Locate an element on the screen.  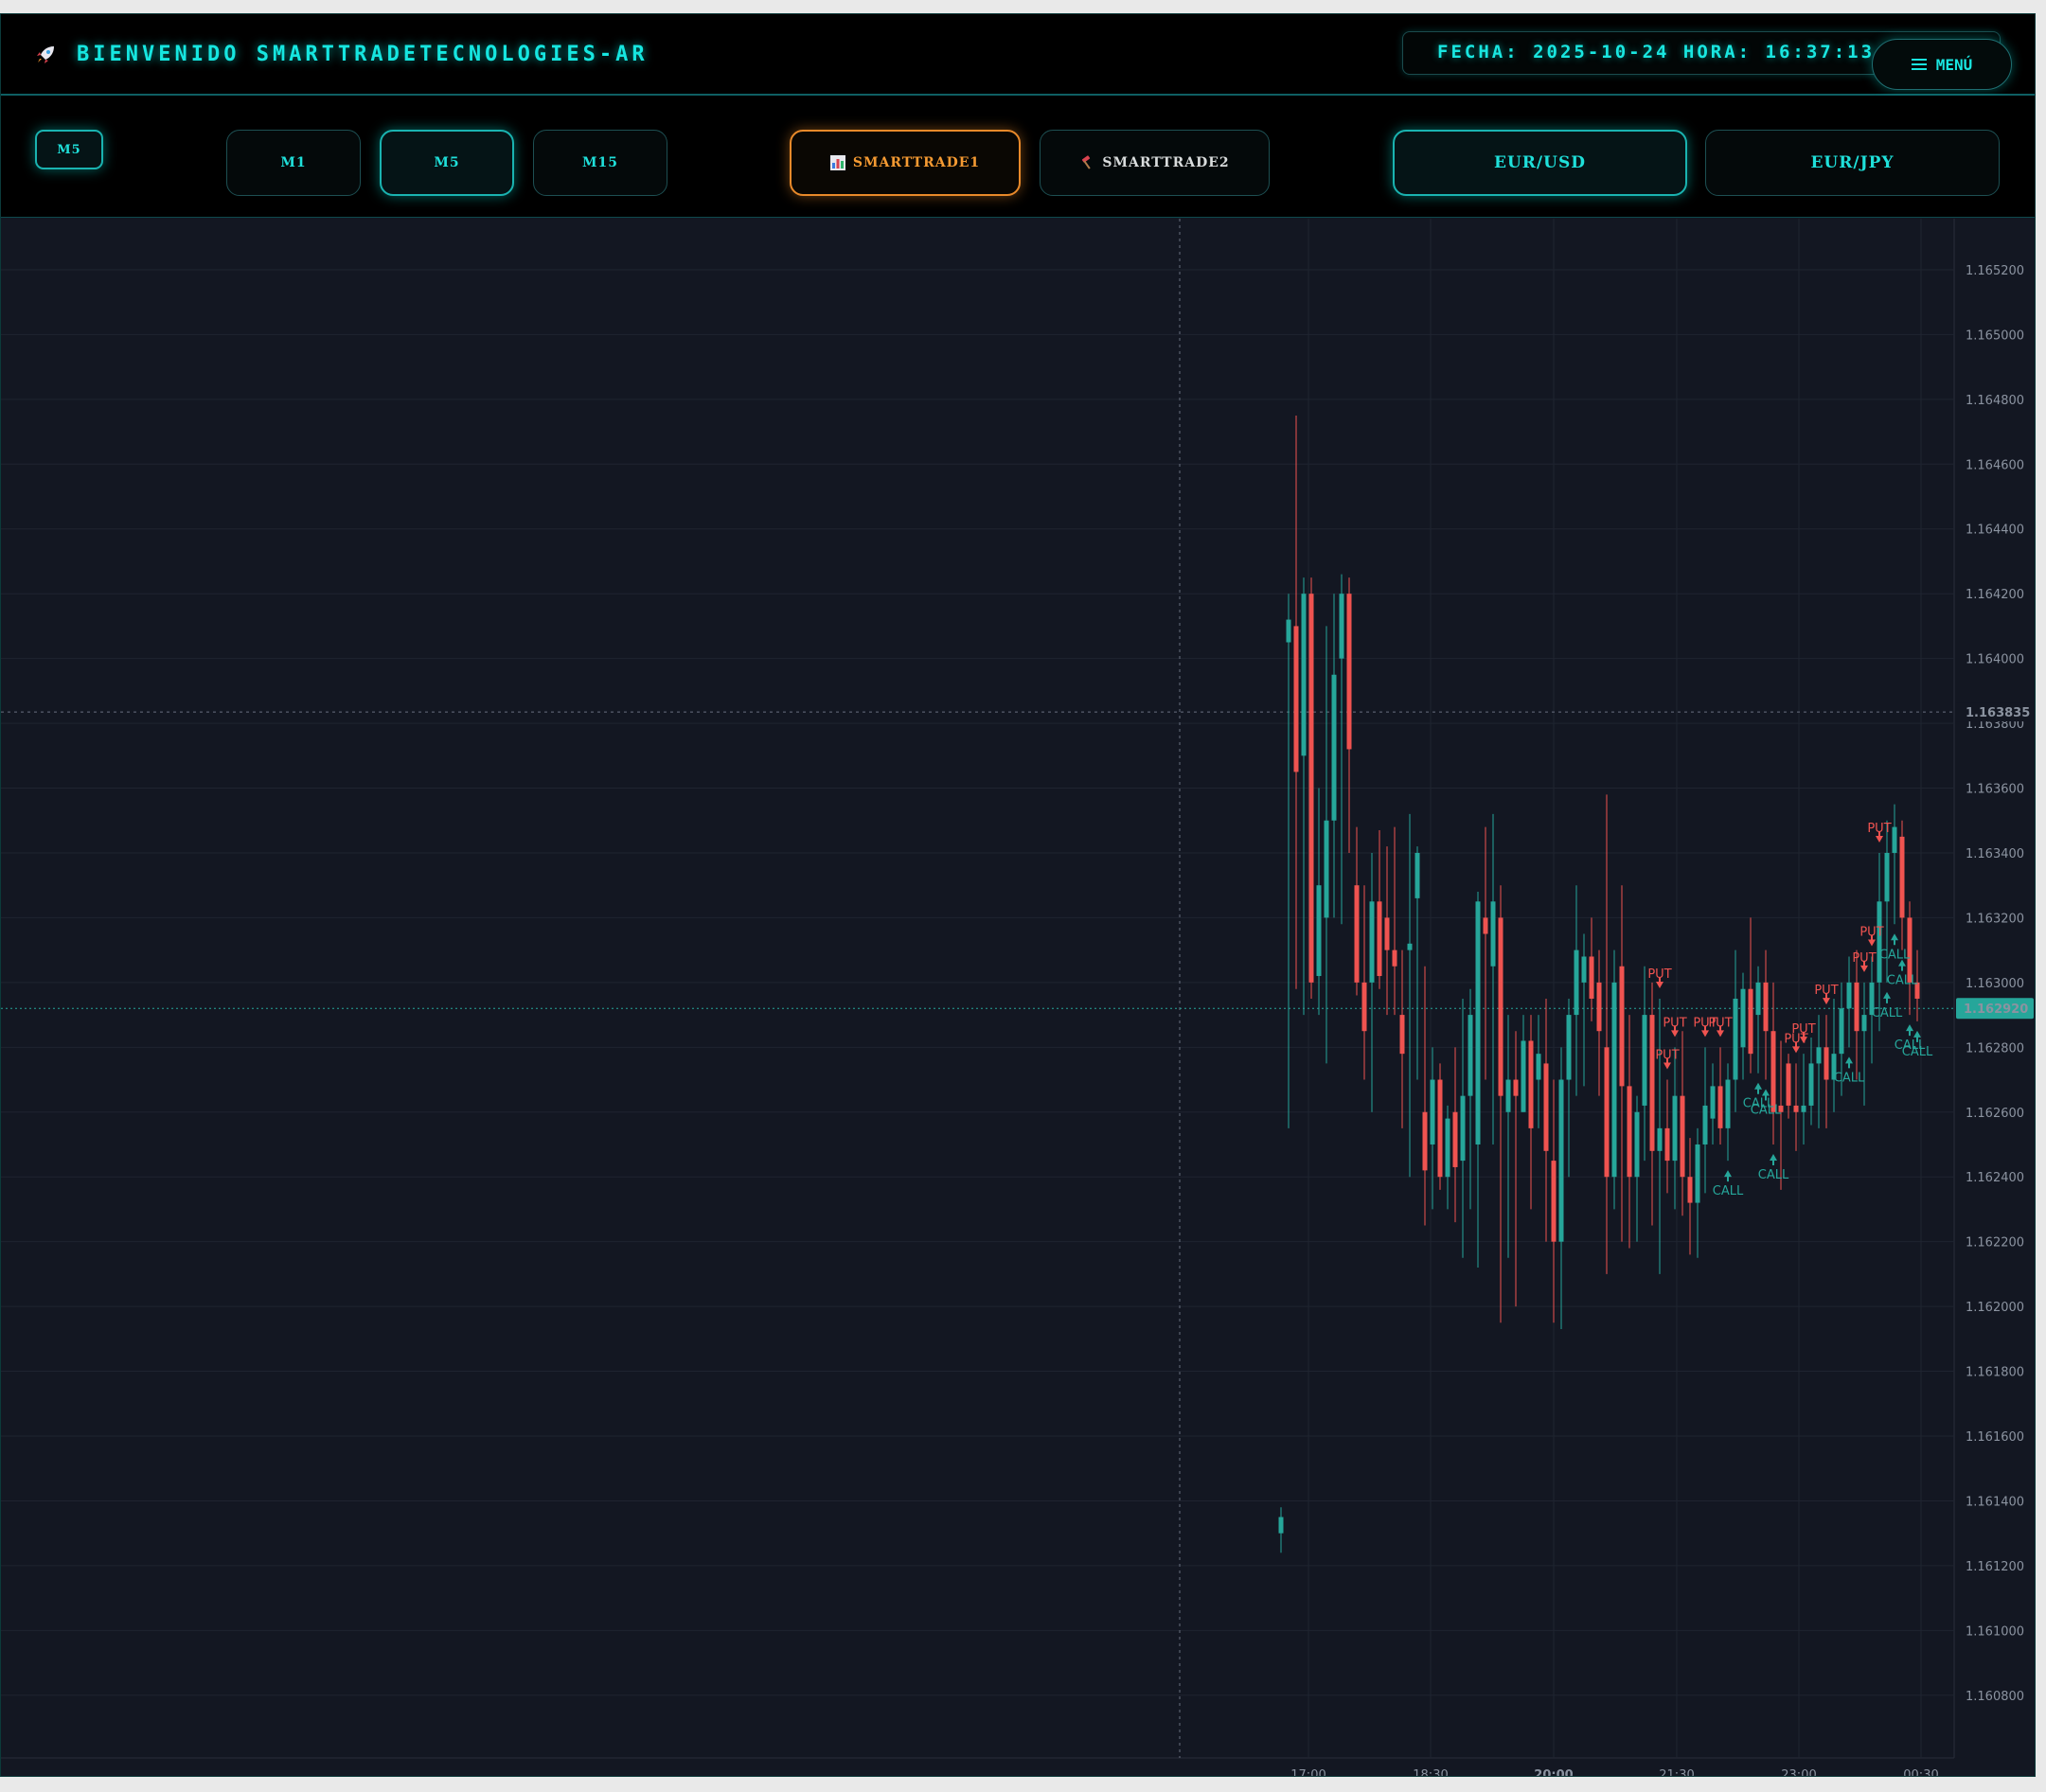
y-tick-label: 1.162000 is located at coordinates (1995, 1308).